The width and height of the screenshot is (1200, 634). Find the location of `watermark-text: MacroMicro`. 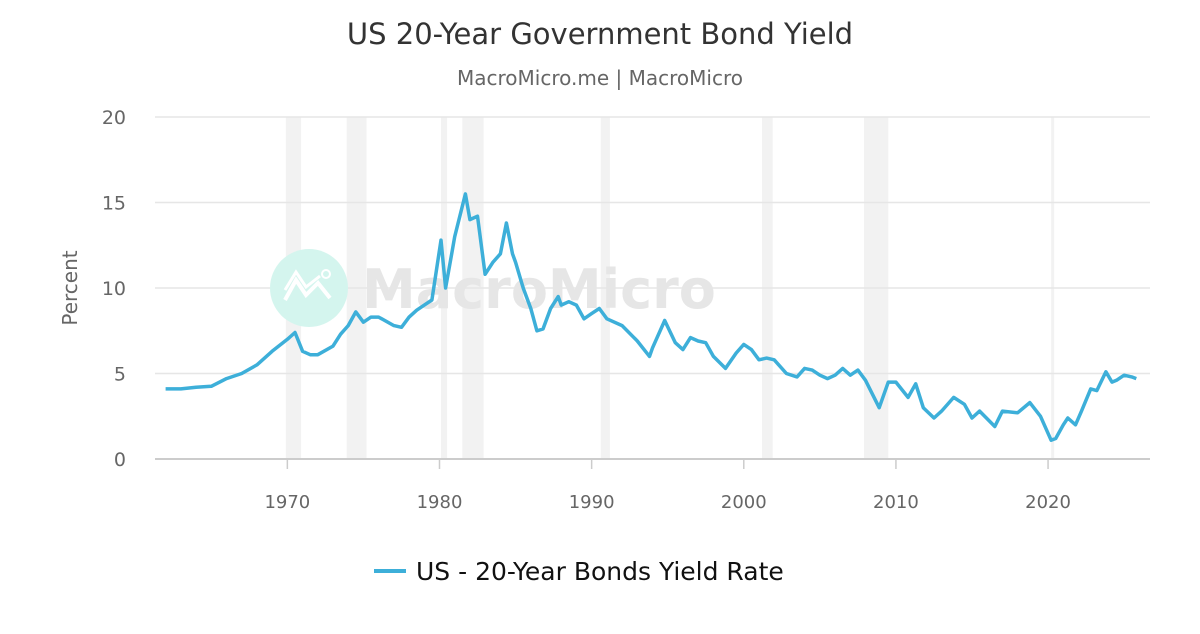

watermark-text: MacroMicro is located at coordinates (539, 289).